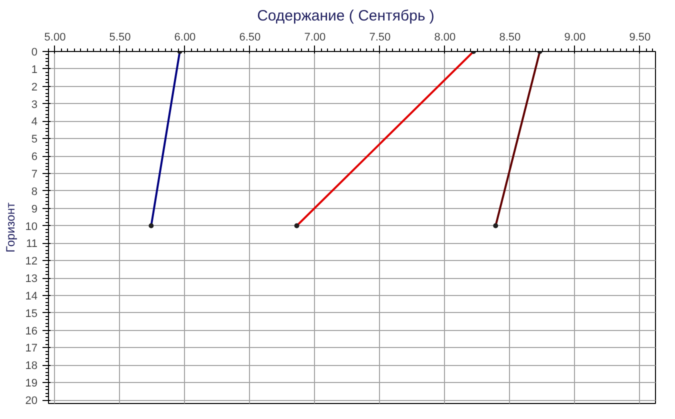 This screenshot has height=419, width=675. Describe the element at coordinates (315, 38) in the screenshot. I see `x-tick-label: 7.00` at that location.